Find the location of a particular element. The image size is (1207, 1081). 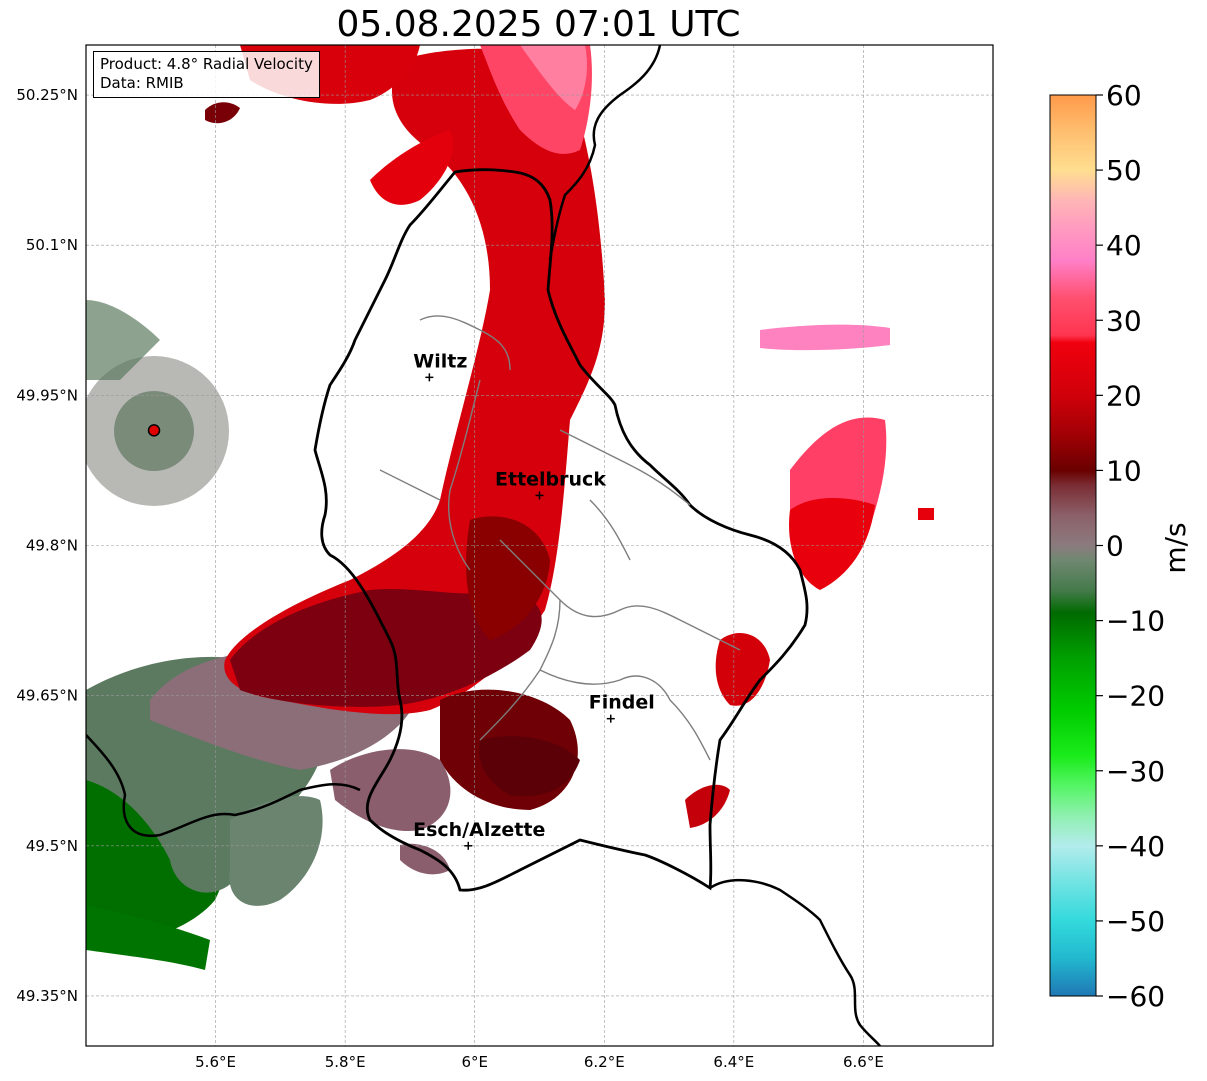

lon-tick-label: 6.2°E is located at coordinates (604, 1062).